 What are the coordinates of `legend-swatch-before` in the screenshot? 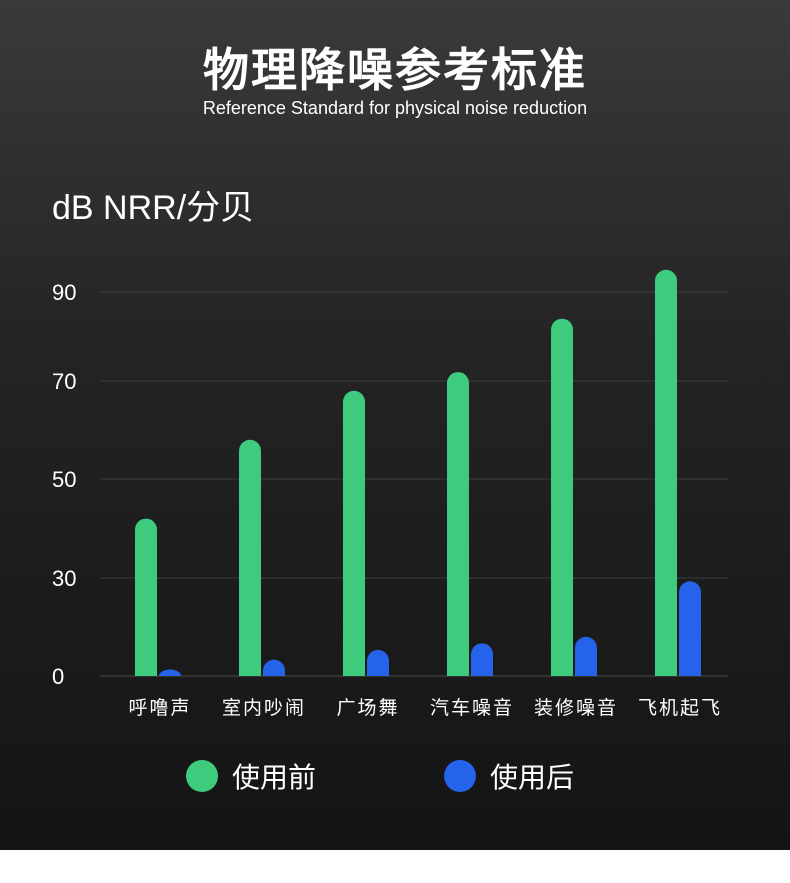 It's located at (202, 776).